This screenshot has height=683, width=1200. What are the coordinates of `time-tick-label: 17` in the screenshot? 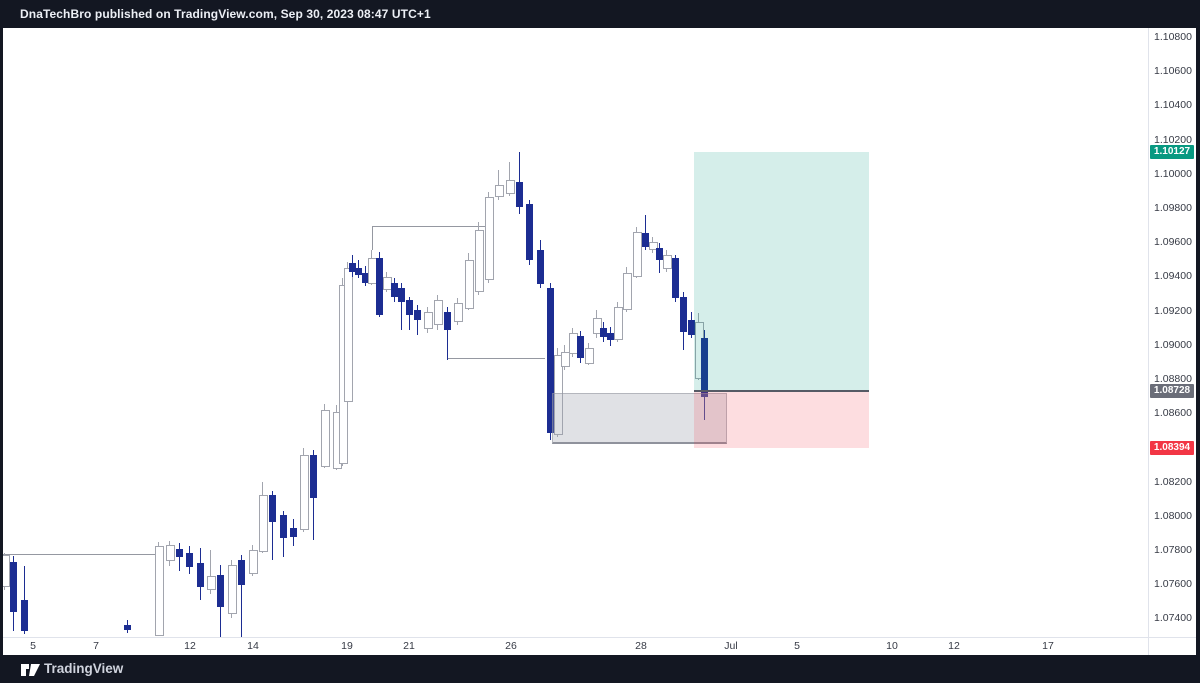 It's located at (1048, 646).